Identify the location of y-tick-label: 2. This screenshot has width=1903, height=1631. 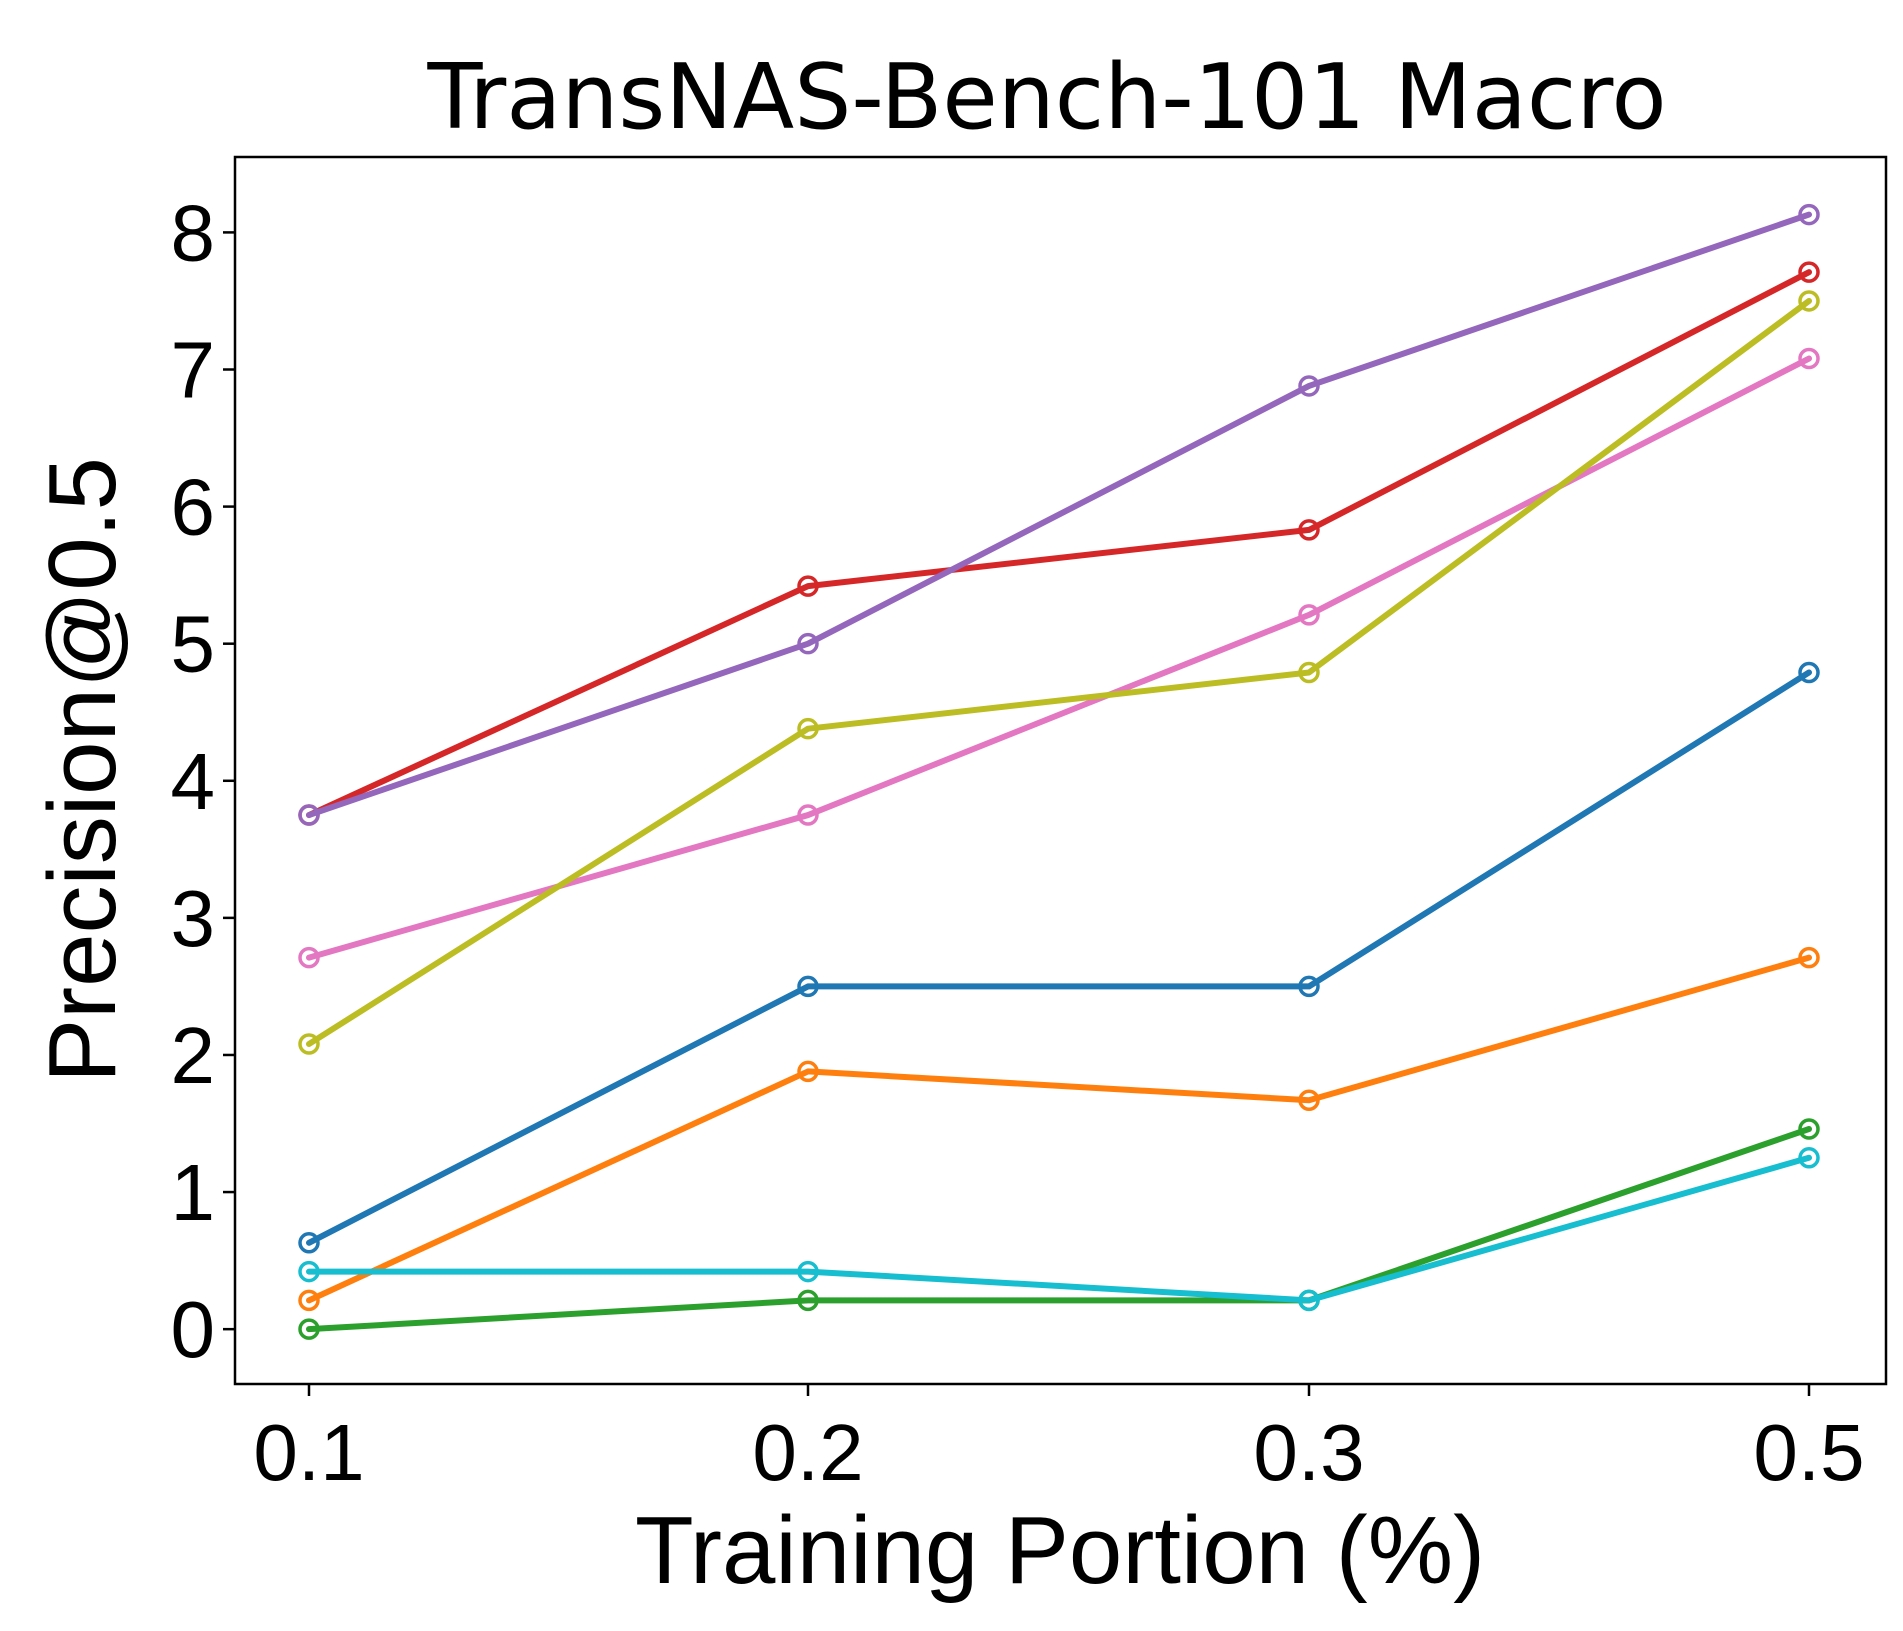
(193, 1055).